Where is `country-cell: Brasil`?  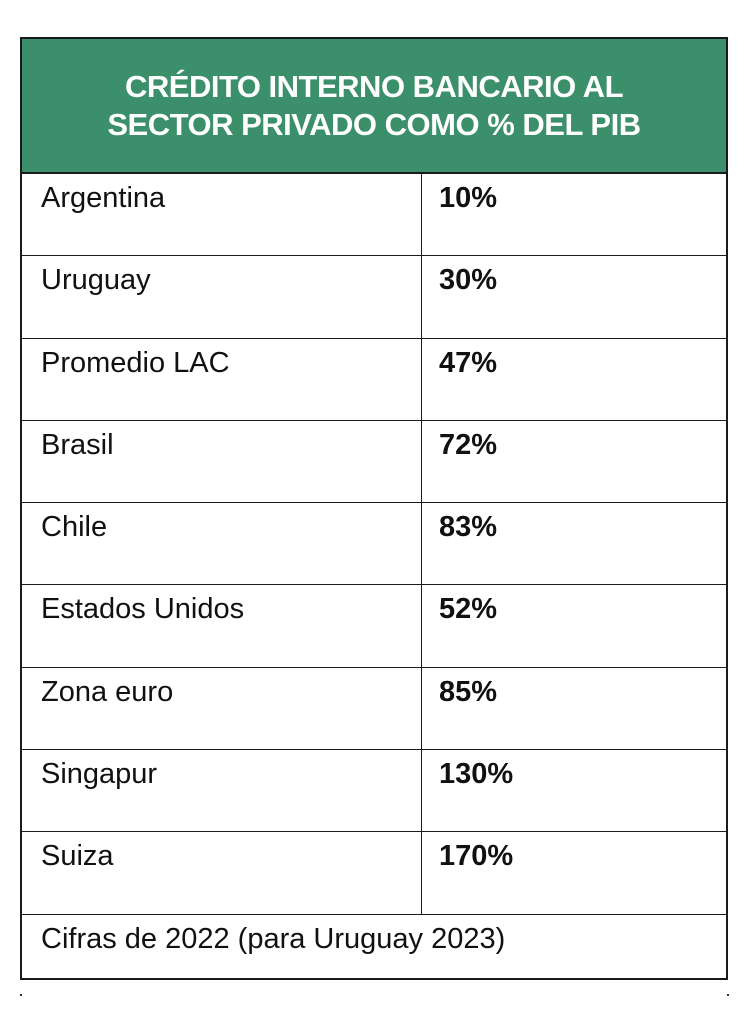 country-cell: Brasil is located at coordinates (222, 461).